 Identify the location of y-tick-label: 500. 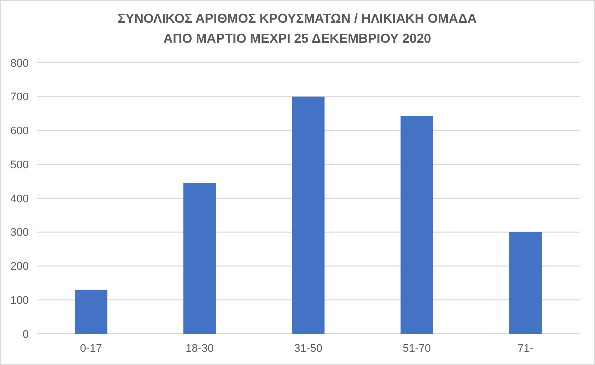
(19, 165).